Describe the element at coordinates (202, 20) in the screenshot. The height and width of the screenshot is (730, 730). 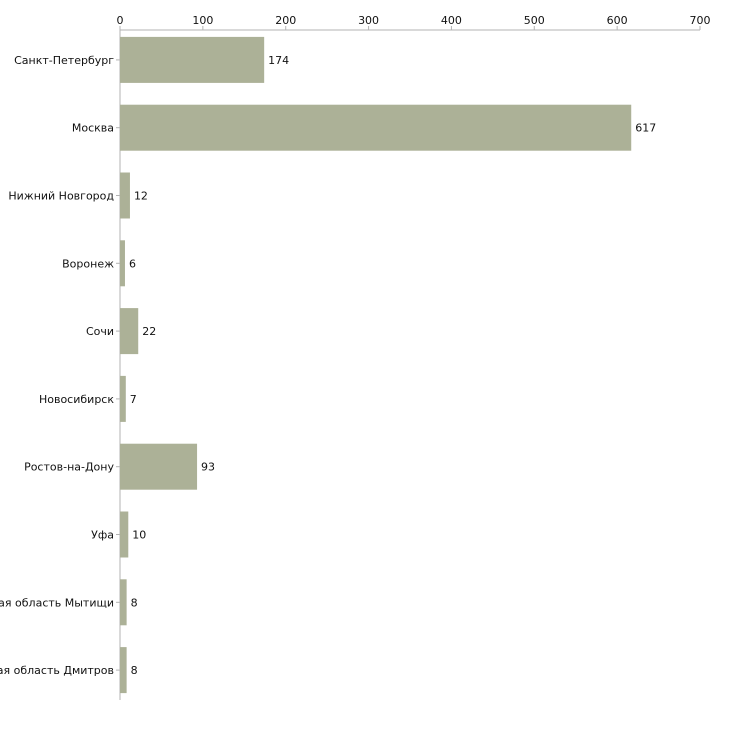
I see `x-tick-label: 100` at that location.